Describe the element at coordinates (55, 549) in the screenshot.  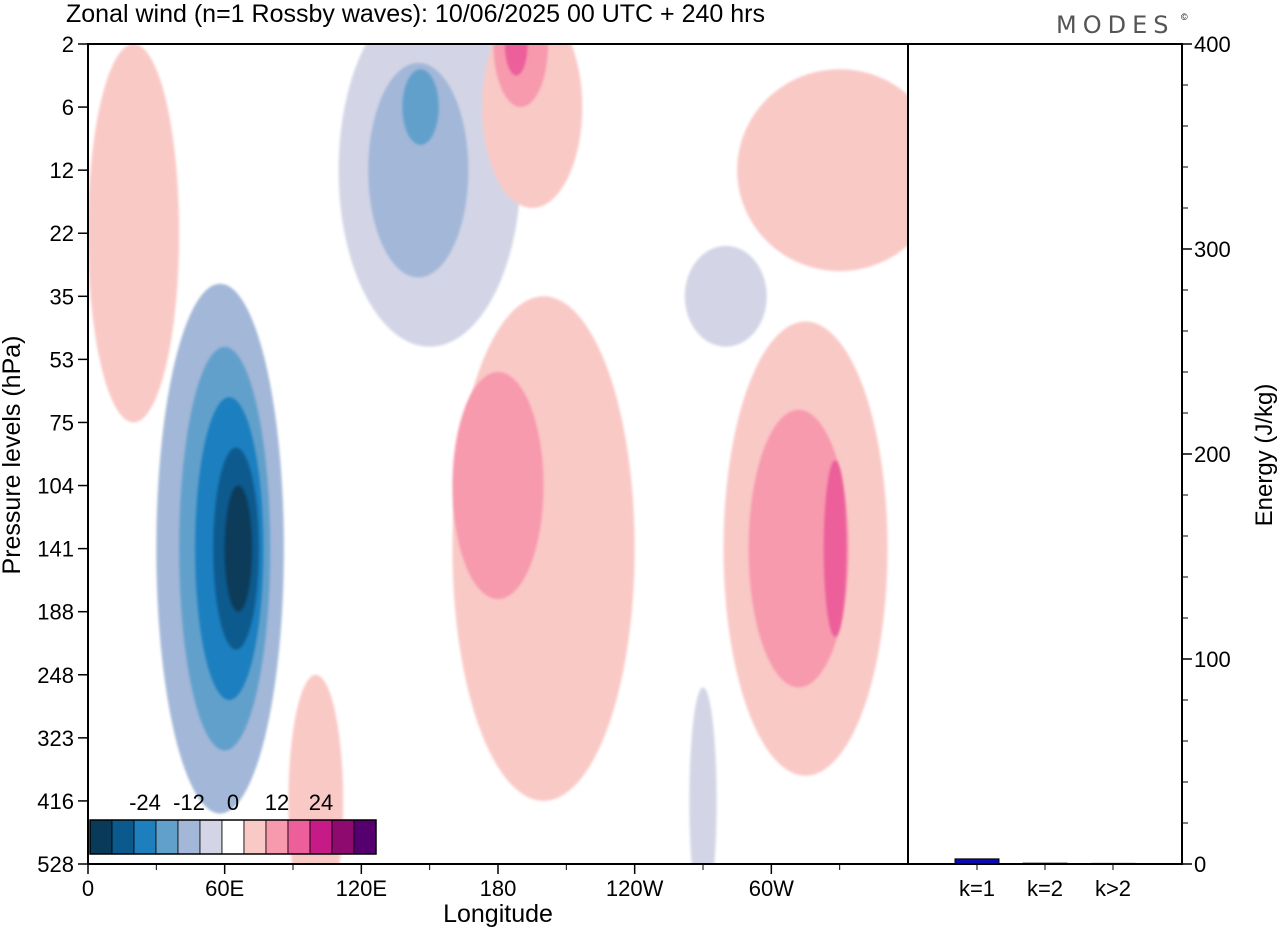
I see `y-tick-label: 141` at that location.